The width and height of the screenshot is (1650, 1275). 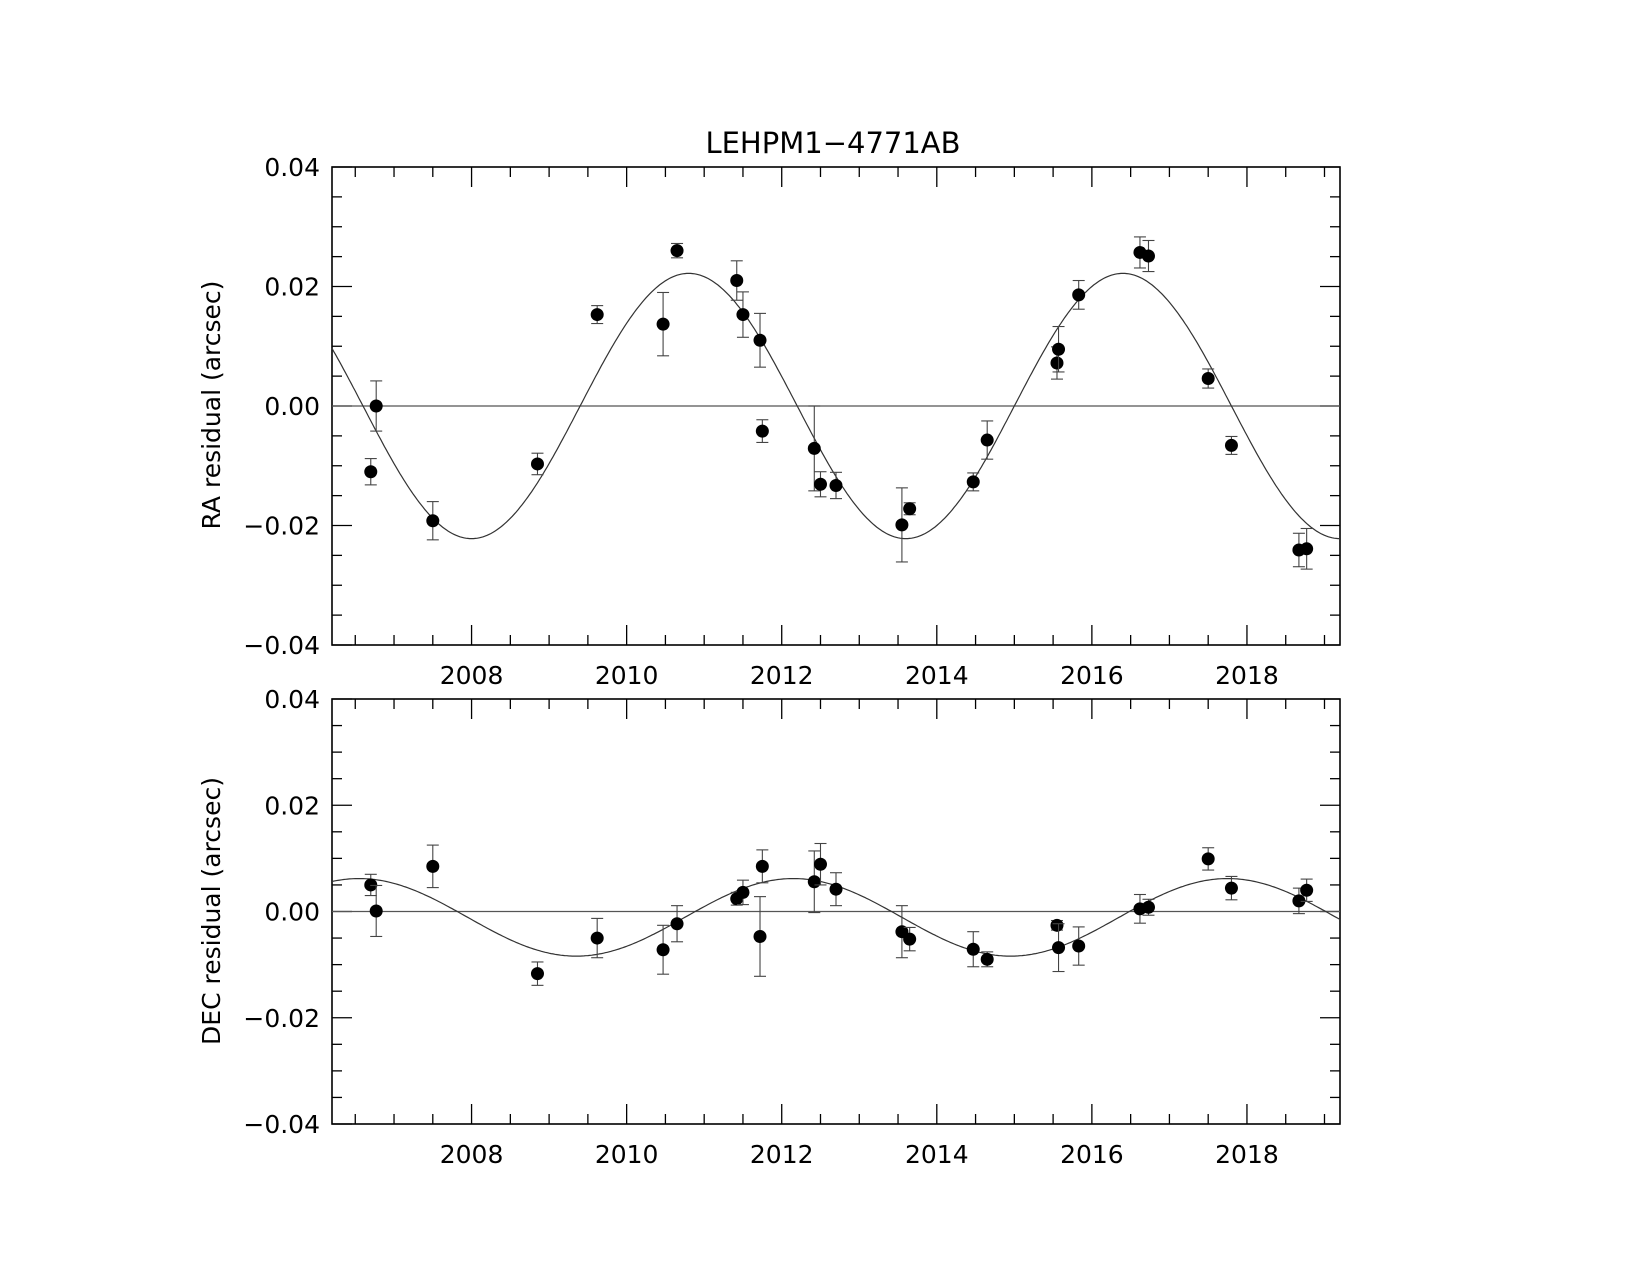 I want to click on dec-x-tick-label: 2012, so click(x=782, y=1154).